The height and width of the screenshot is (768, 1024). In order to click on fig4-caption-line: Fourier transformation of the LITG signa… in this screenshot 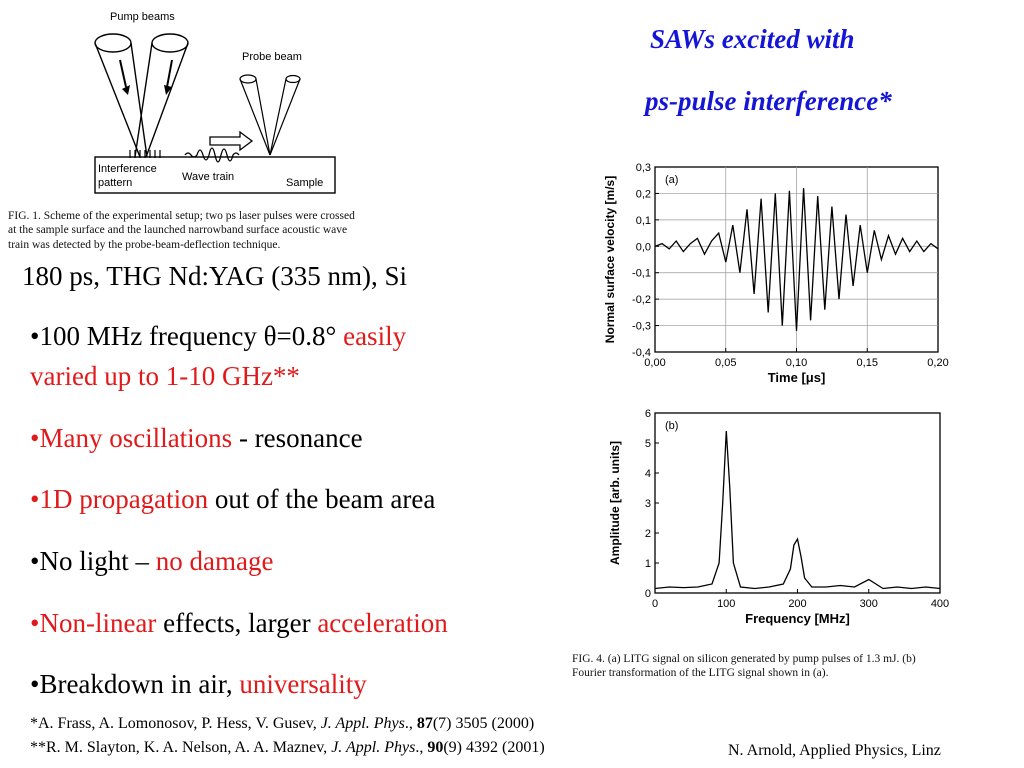, I will do `click(700, 673)`.